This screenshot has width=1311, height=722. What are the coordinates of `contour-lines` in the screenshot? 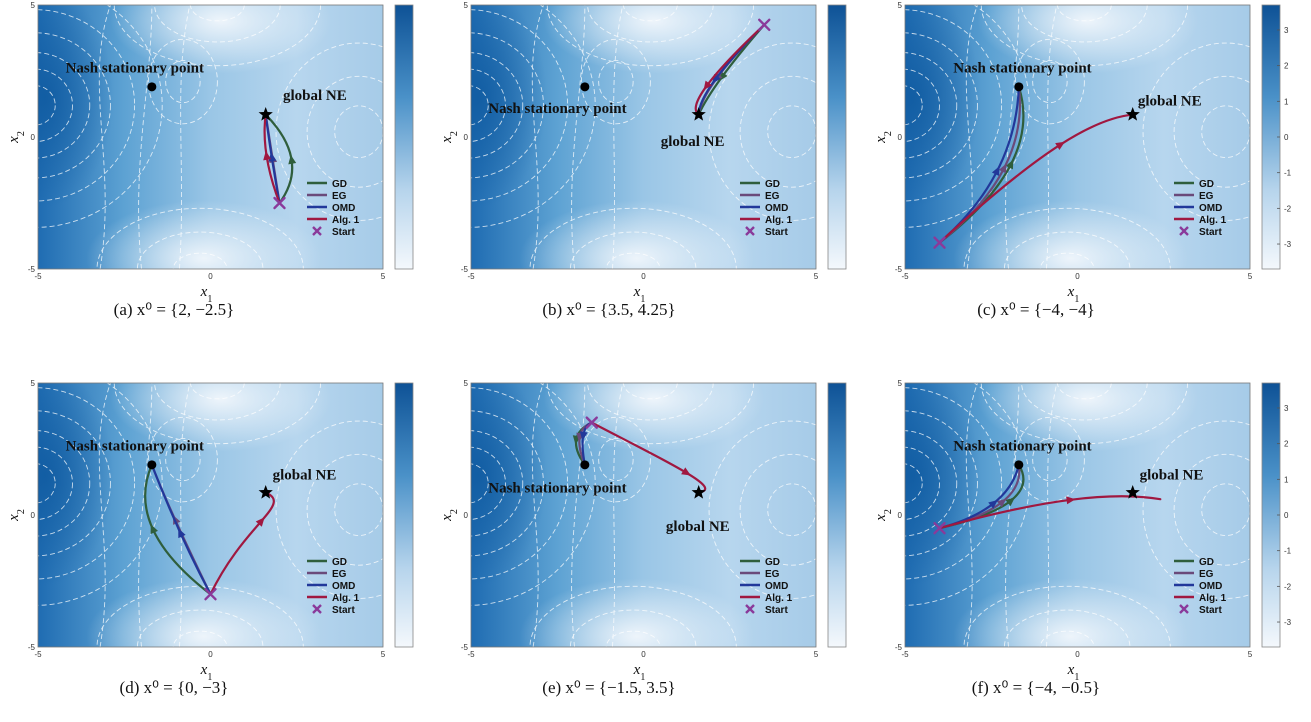 It's located at (1077, 137).